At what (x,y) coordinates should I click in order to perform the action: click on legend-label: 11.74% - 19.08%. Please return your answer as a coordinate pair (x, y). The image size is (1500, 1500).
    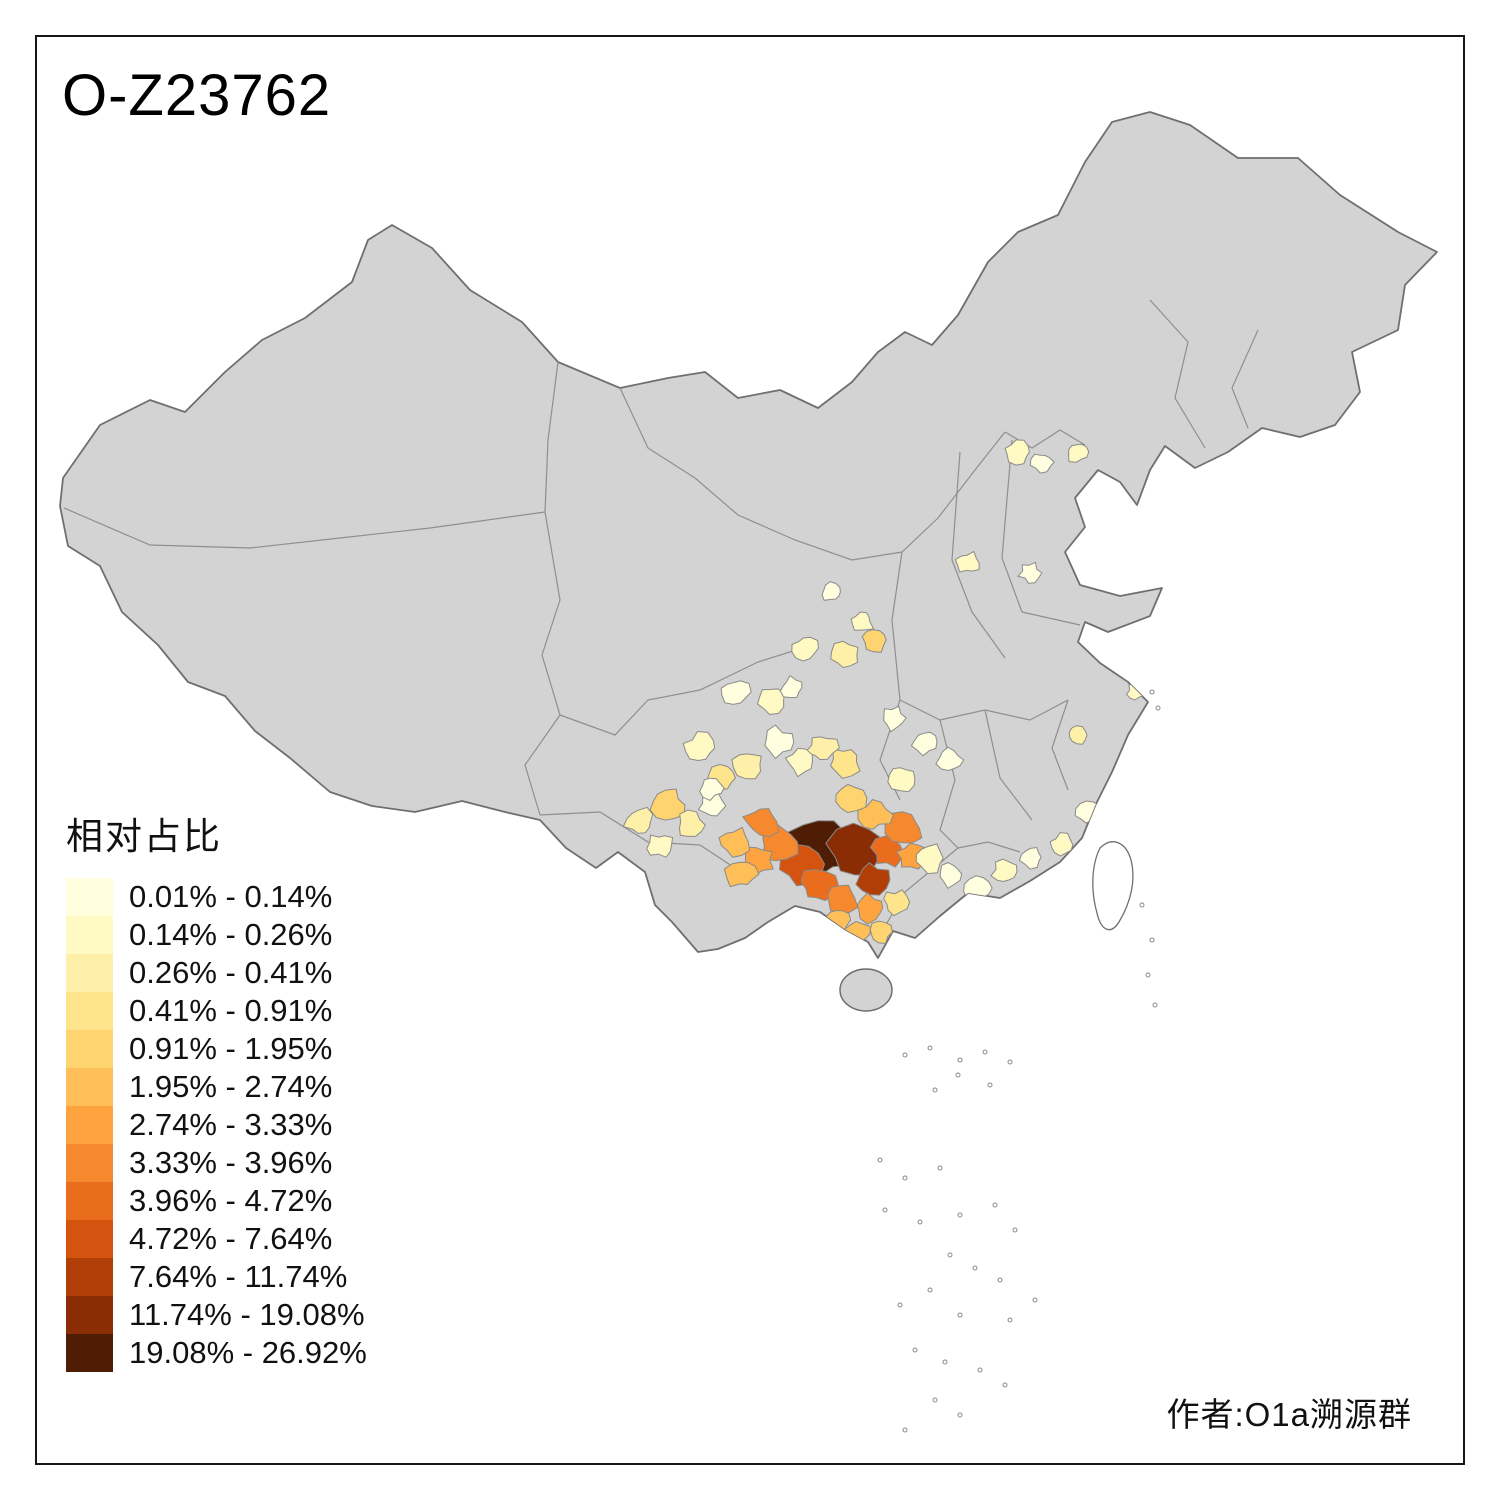
    Looking at the image, I should click on (247, 1314).